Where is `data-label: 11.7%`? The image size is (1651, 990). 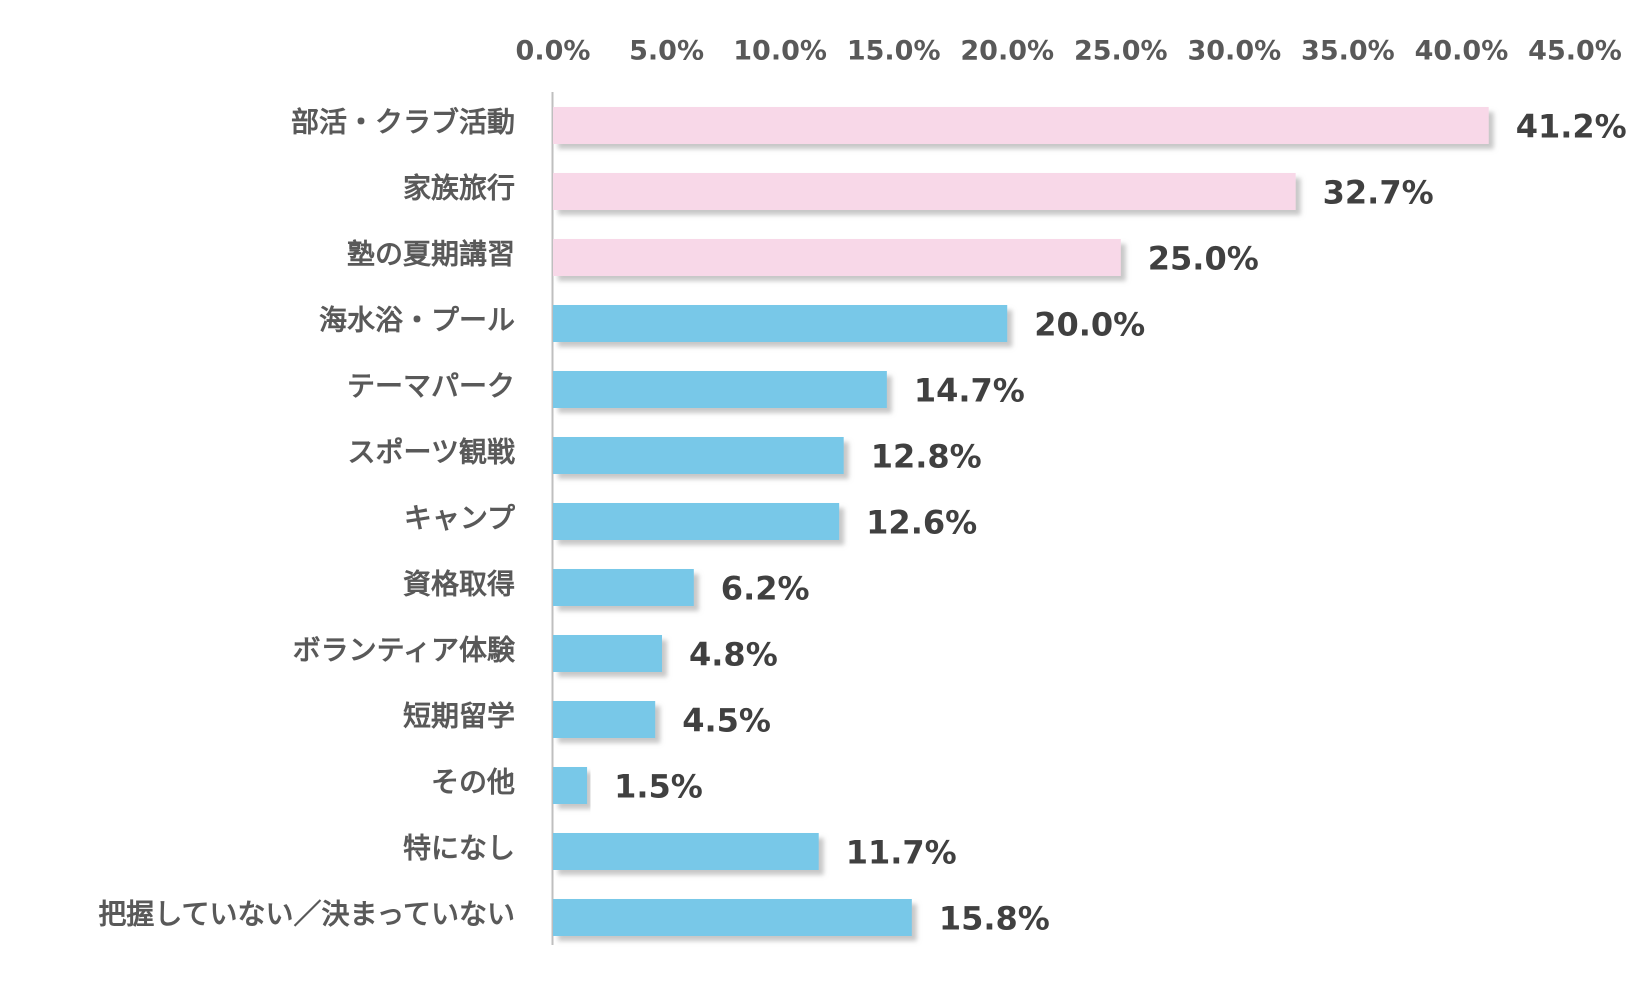 data-label: 11.7% is located at coordinates (901, 853).